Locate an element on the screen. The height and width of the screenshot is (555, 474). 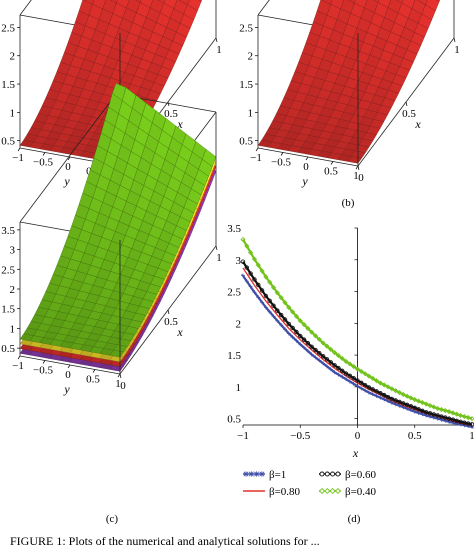
y-tick-label: 3.5 is located at coordinates (234, 229).